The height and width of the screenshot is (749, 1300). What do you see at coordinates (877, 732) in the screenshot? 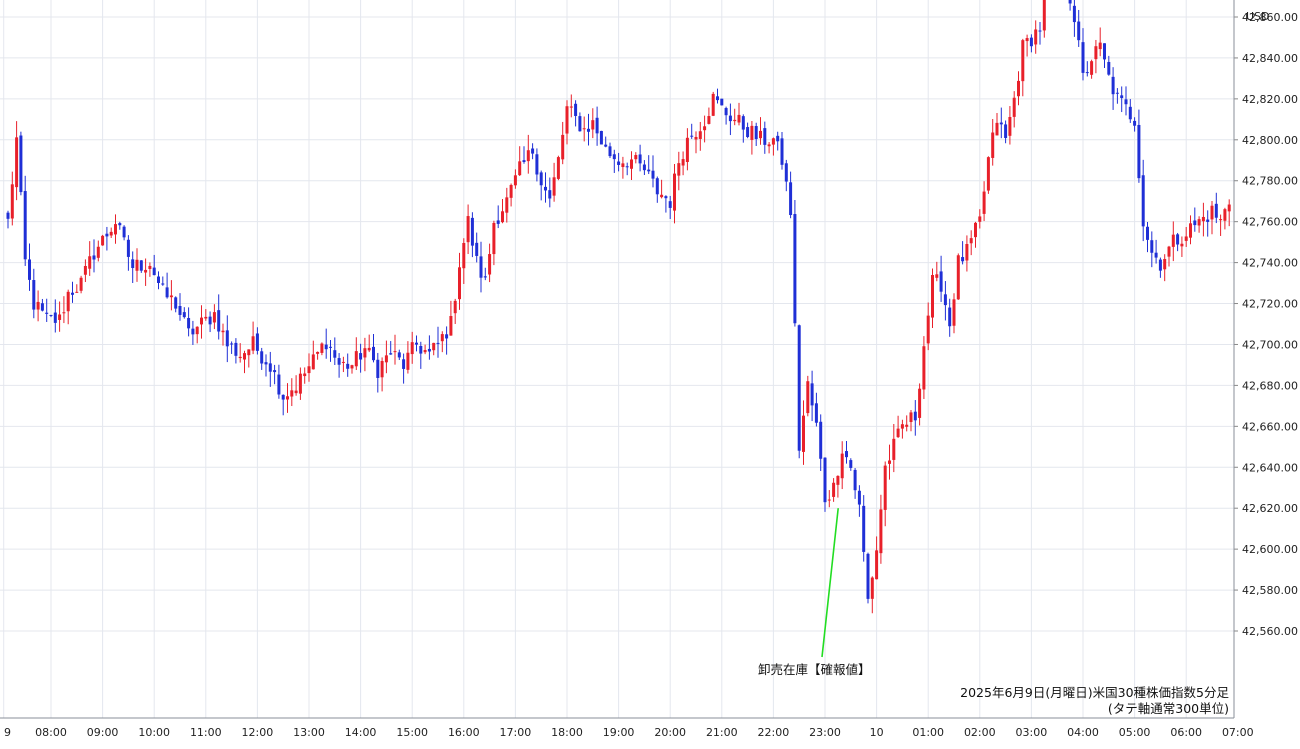
I see `x-tick-label: 10` at bounding box center [877, 732].